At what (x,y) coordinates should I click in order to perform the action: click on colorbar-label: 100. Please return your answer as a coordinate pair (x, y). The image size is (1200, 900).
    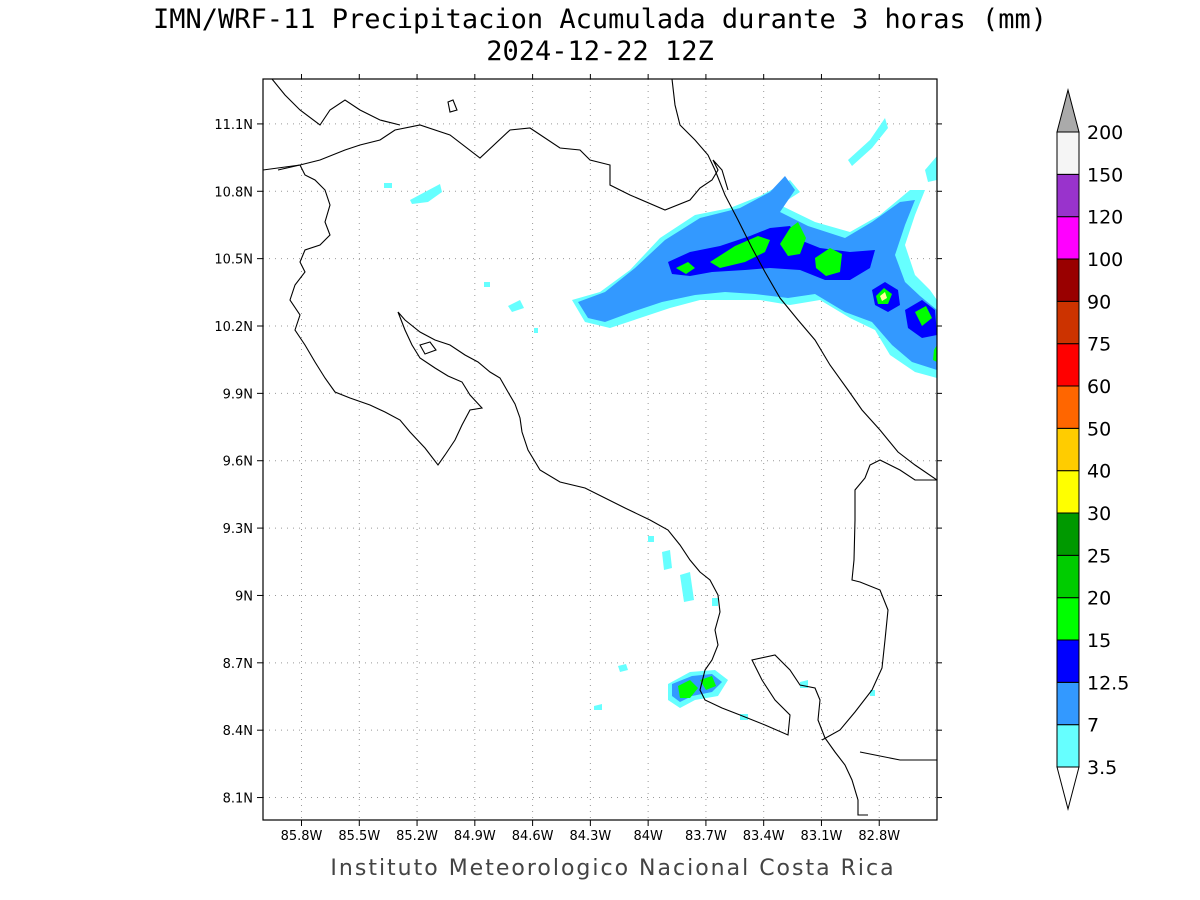
    Looking at the image, I should click on (1105, 260).